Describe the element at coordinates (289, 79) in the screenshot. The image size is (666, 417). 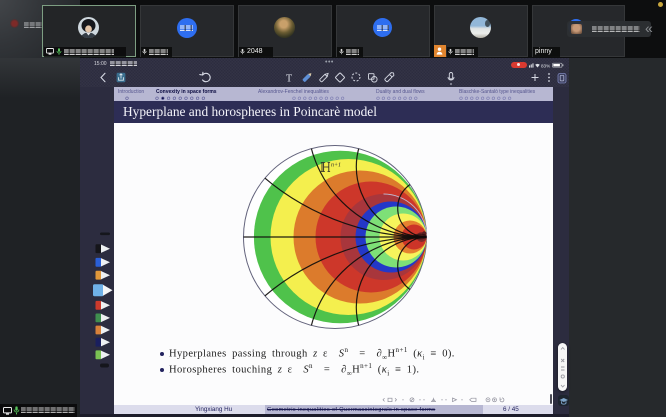
I see `svg-text: T` at that location.